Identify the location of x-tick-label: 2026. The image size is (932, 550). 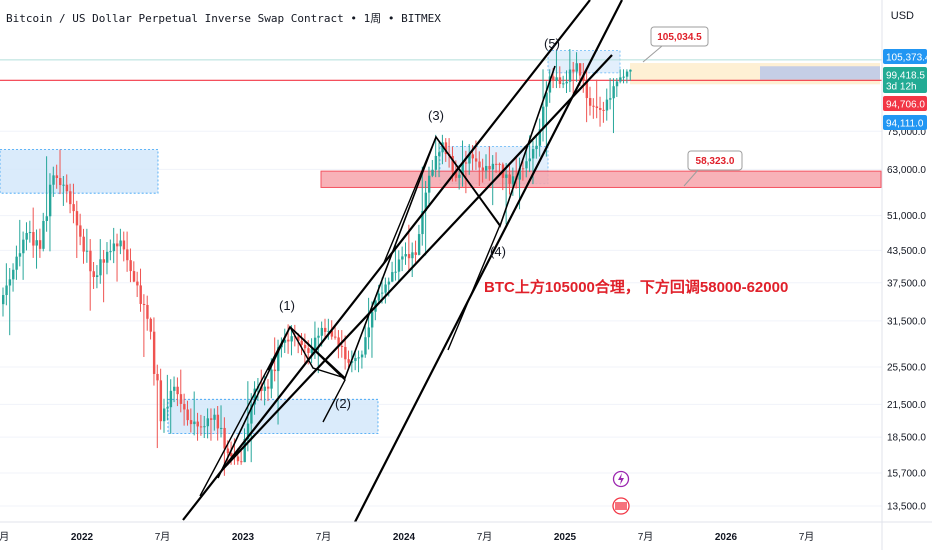
(726, 537).